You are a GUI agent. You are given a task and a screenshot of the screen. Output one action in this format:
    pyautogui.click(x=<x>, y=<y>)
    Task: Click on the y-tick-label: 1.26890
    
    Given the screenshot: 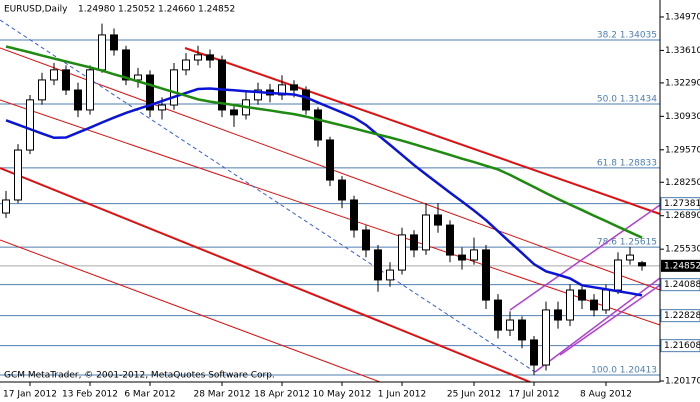 What is the action you would take?
    pyautogui.click(x=682, y=216)
    